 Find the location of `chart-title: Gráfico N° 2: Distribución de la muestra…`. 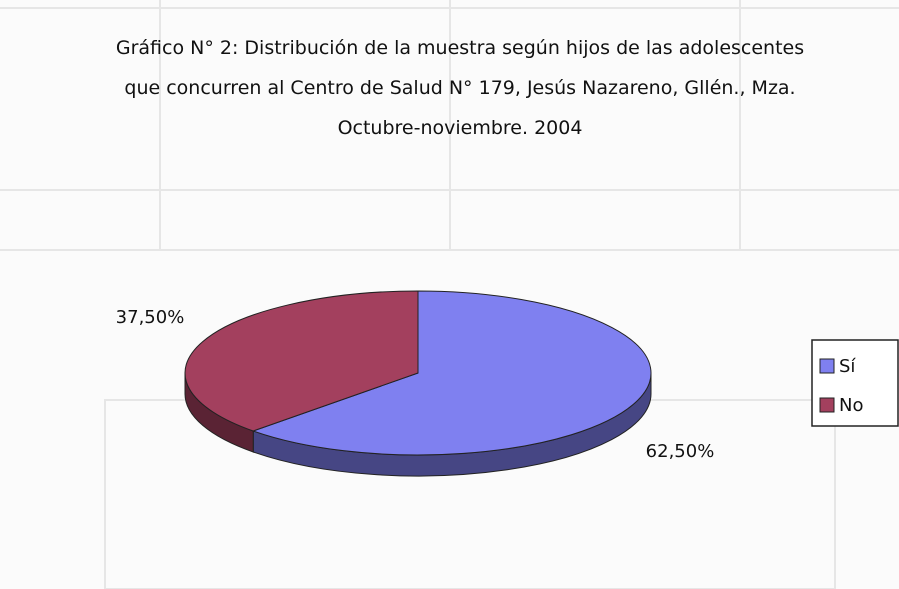

chart-title: Gráfico N° 2: Distribución de la muestra… is located at coordinates (460, 88).